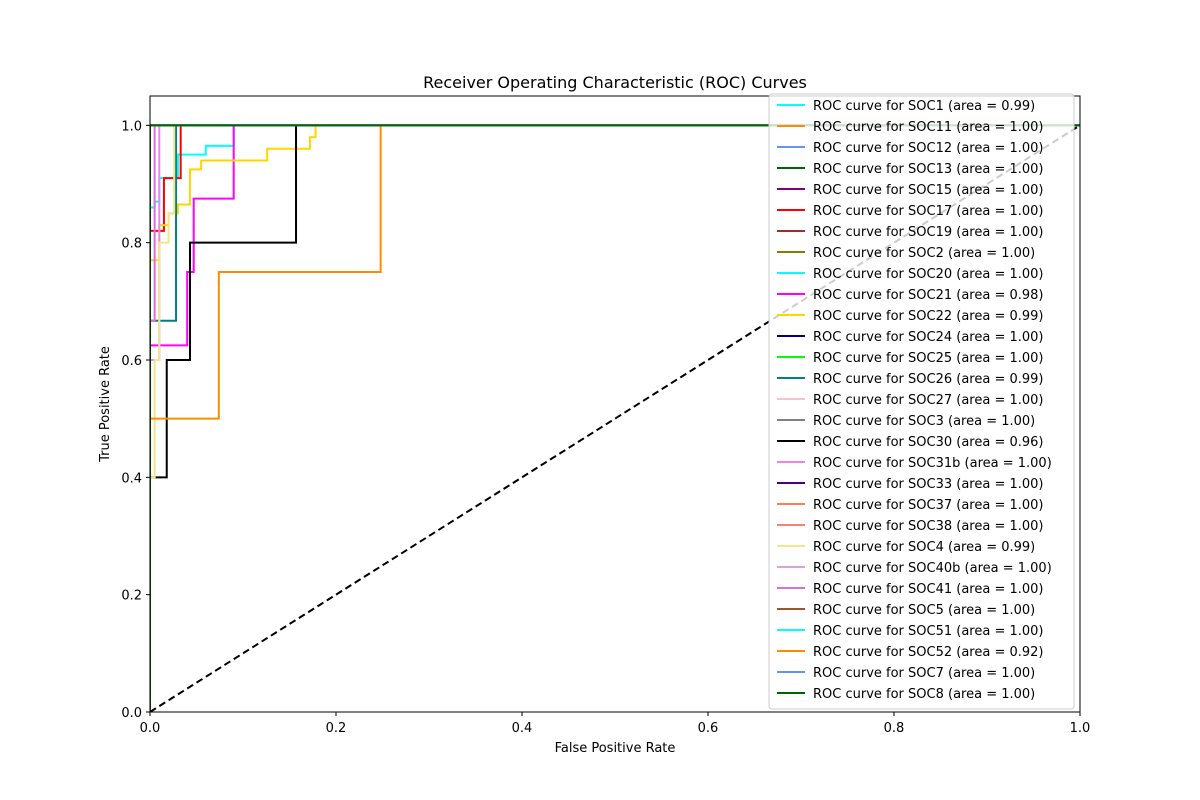 Image resolution: width=1200 pixels, height=800 pixels. What do you see at coordinates (336, 728) in the screenshot?
I see `x-tick-label: 0.2` at bounding box center [336, 728].